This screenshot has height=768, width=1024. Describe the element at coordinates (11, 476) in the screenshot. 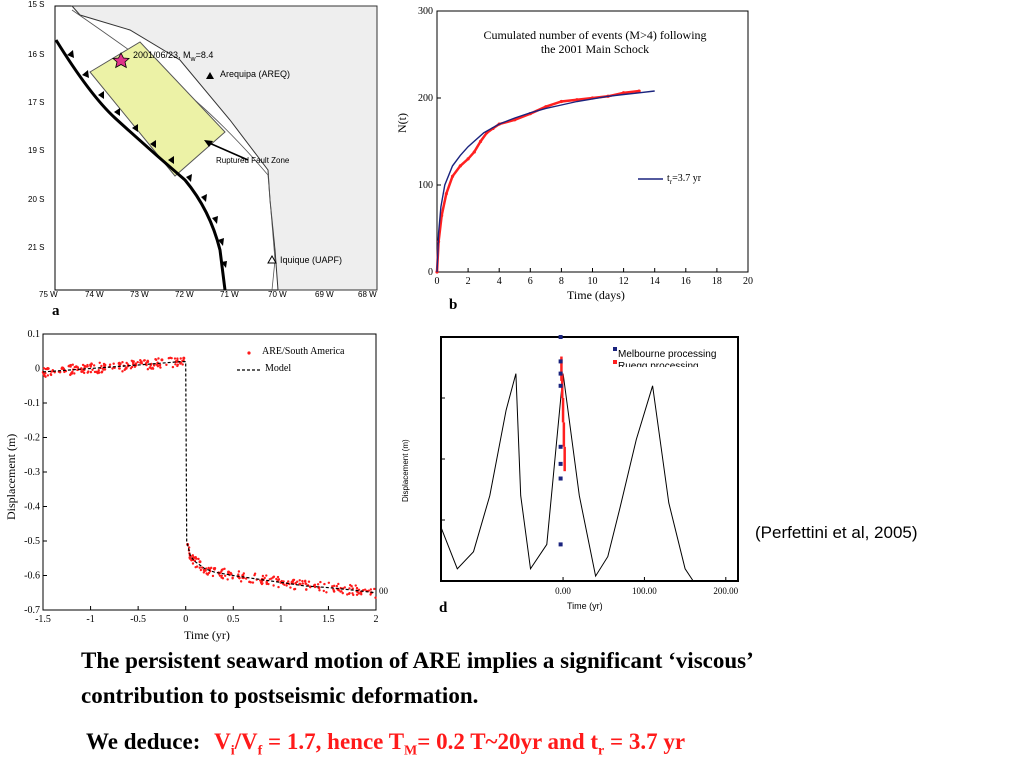

I see `chart-c-ylabel: Displacement (m)` at that location.